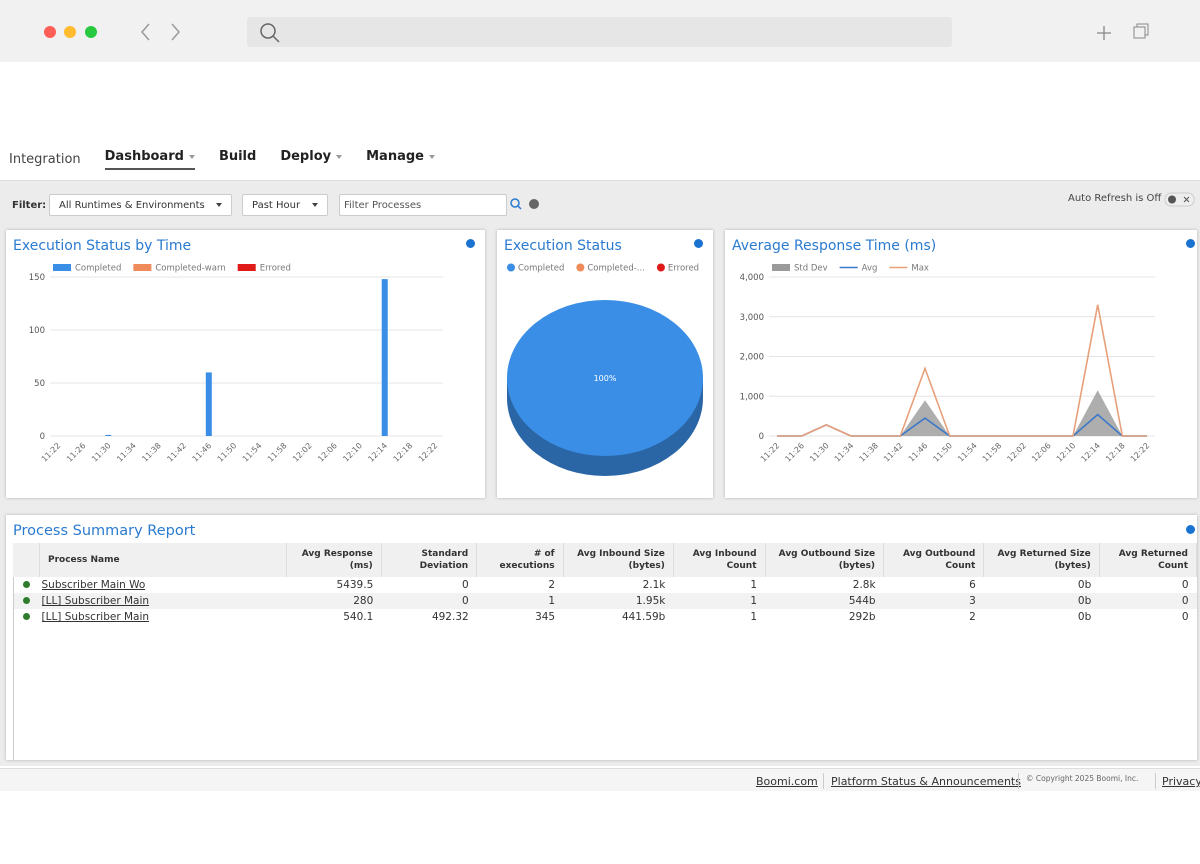 The width and height of the screenshot is (1200, 864). I want to click on nav-item: Dashboard, so click(150, 159).